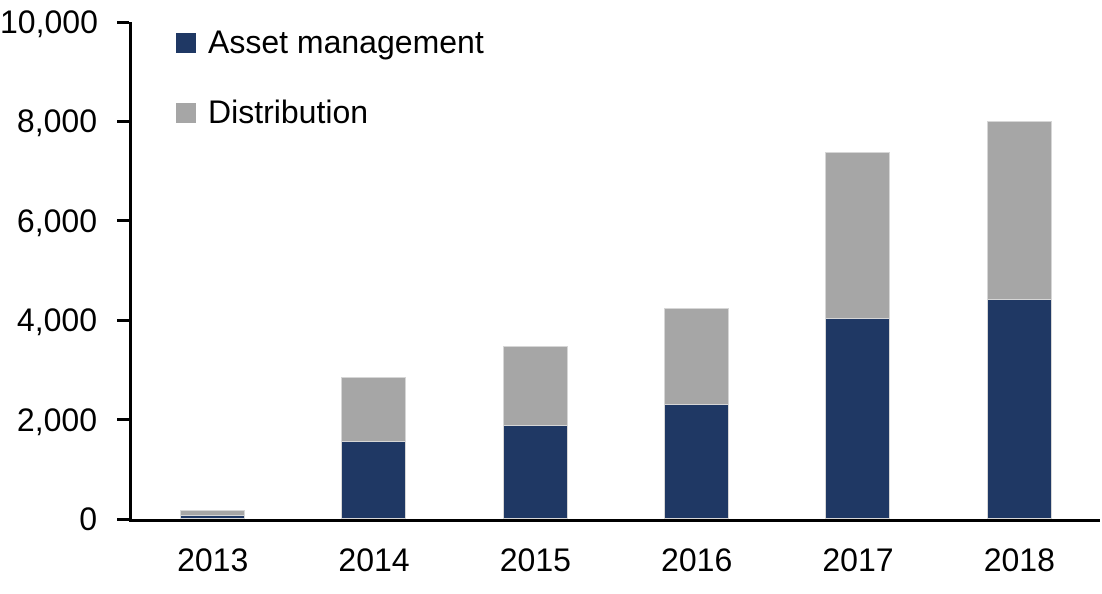 The height and width of the screenshot is (594, 1102). I want to click on bar-segment-asset-management-2015, so click(535, 472).